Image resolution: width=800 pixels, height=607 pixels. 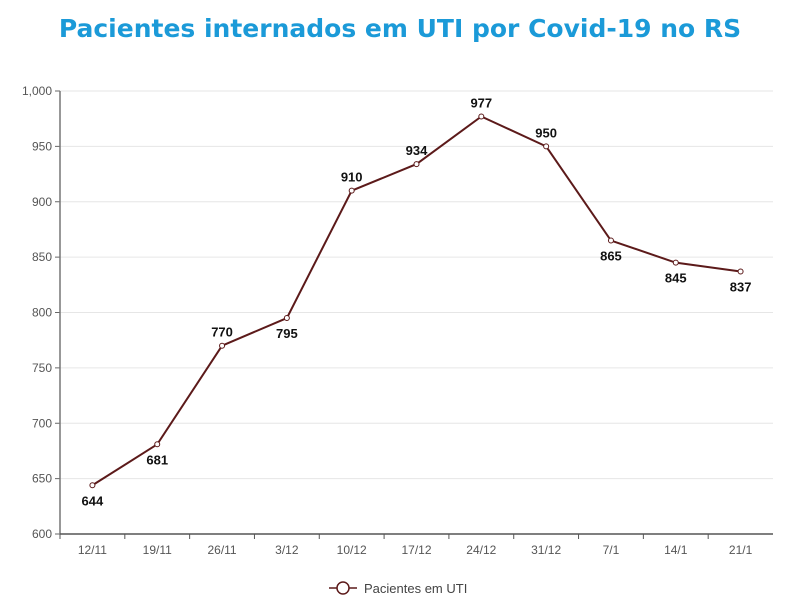 I want to click on x-tick-label: 21/1, so click(x=741, y=550).